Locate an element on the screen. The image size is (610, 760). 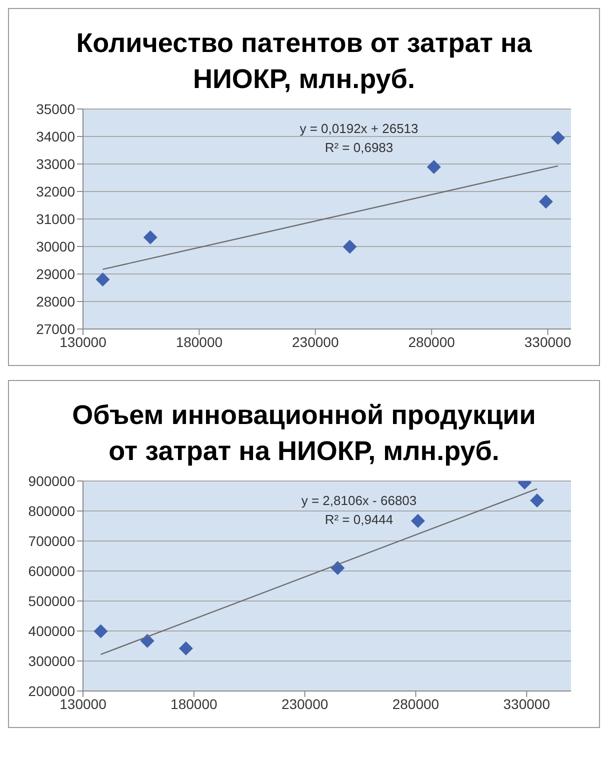
annotation: y = 0,0192x + 26513 is located at coordinates (359, 129).